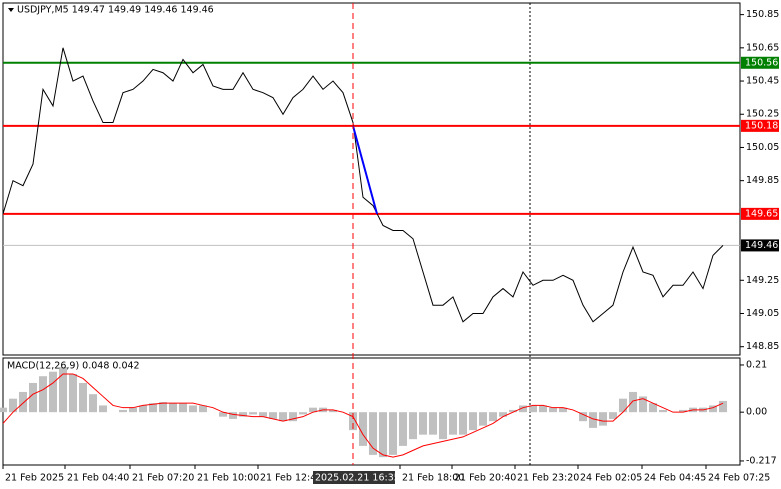  I want to click on x-tick-label: 21 Feb 20:40, so click(485, 478).